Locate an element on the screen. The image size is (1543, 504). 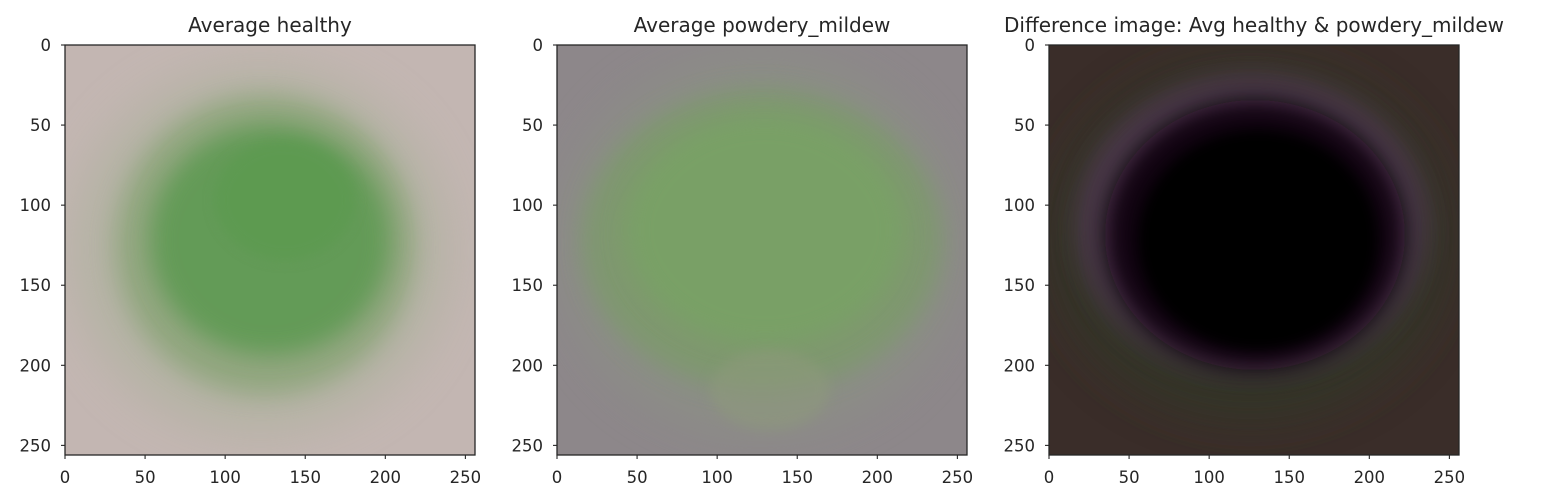
panel-title: Average healthy is located at coordinates (270, 25).